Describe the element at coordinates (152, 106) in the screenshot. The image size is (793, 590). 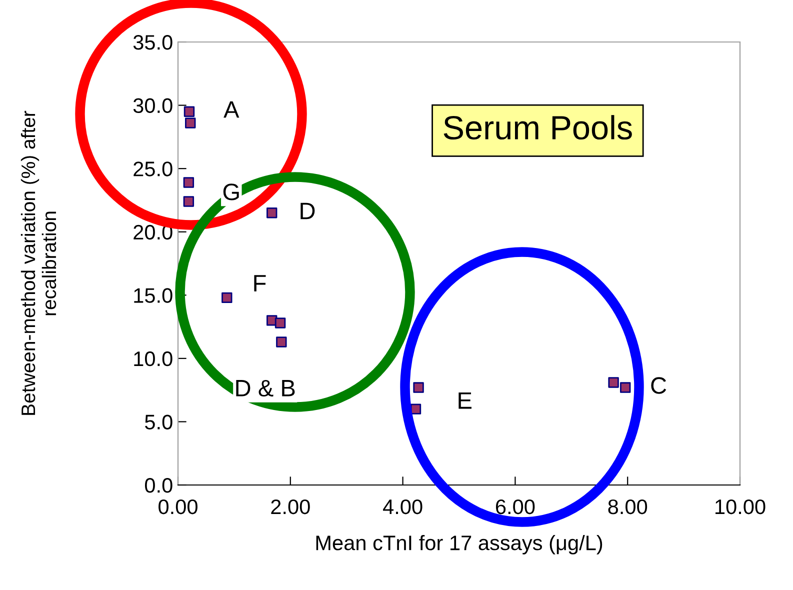
I see `y-tick-label: 30.0` at that location.